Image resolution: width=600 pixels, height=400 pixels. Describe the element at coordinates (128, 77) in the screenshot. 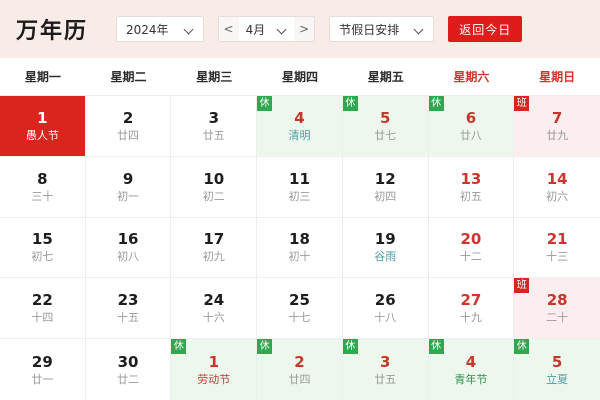

I see `weekday-header-2: 星期二` at that location.